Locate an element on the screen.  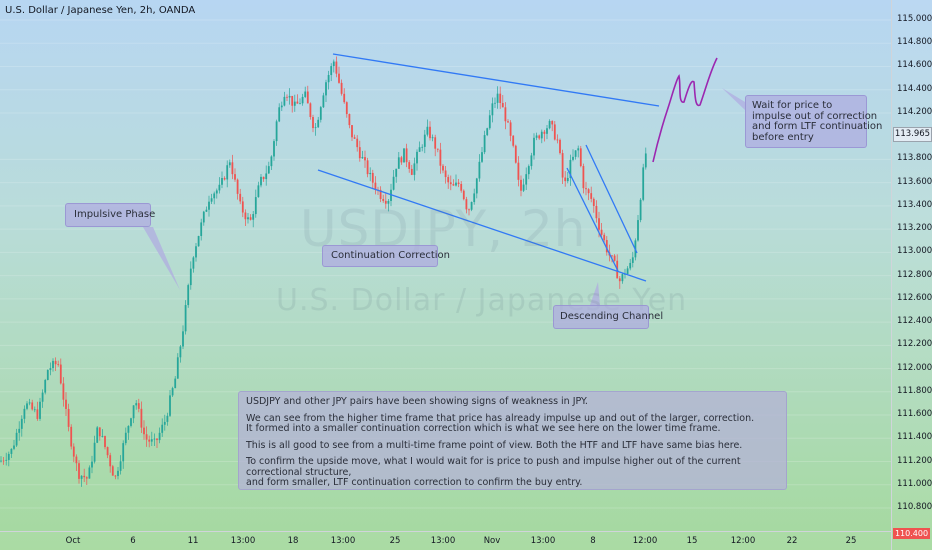
callout-impulsive-phase: Impulsive Phase is located at coordinates (110, 215).